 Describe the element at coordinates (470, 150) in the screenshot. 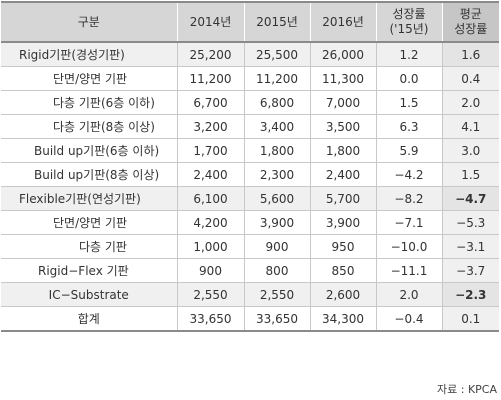

I see `cell-avg-growth: 3.0` at that location.